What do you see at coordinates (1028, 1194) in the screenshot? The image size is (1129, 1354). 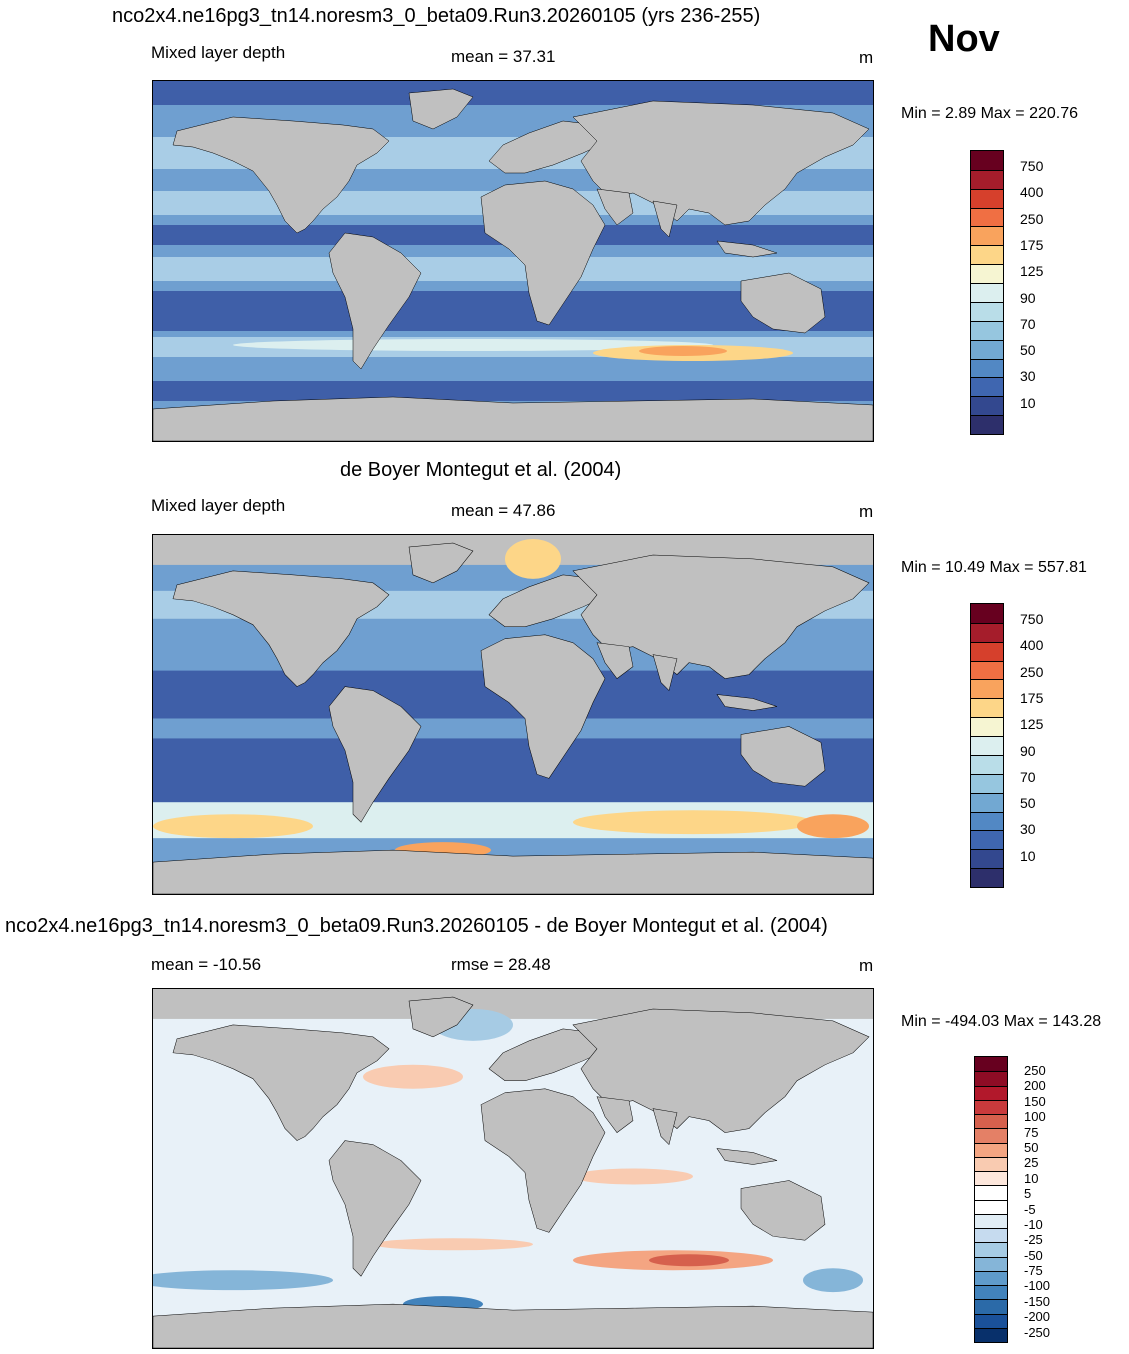 I see `colorbar-label: 5` at bounding box center [1028, 1194].